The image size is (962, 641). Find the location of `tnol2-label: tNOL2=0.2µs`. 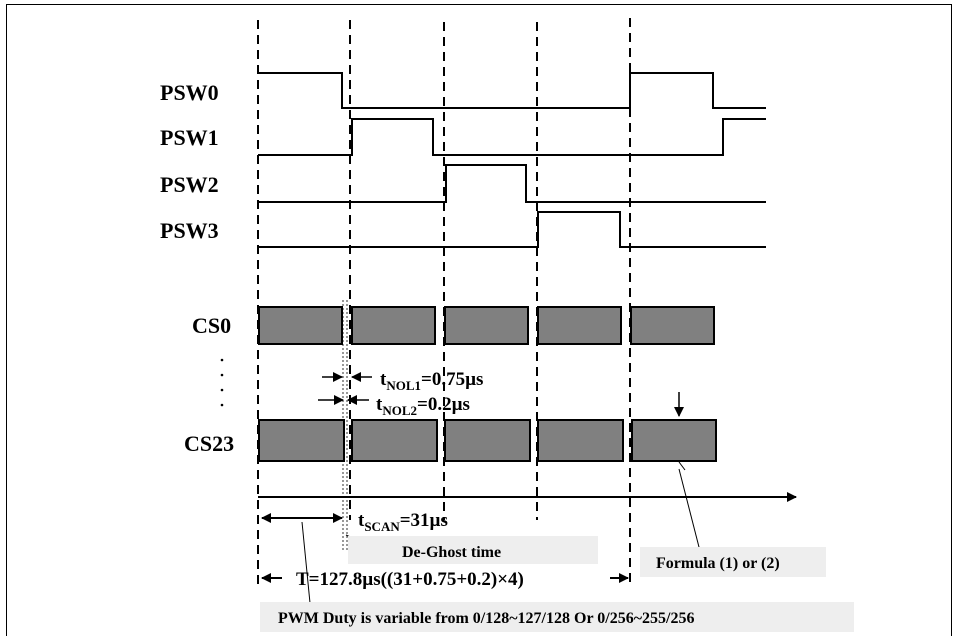

tnol2-label: tNOL2=0.2µs is located at coordinates (423, 406).